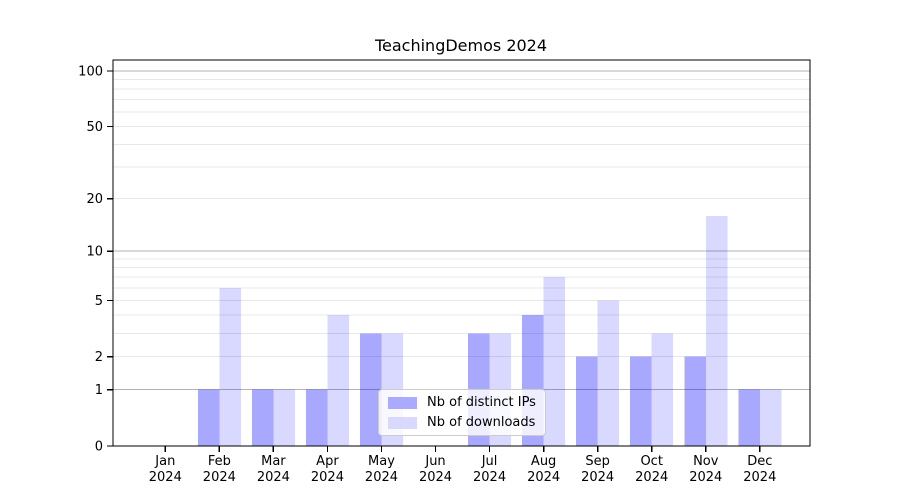  I want to click on legend-label-distinct-ips: Nb of distinct IPs, so click(481, 402).